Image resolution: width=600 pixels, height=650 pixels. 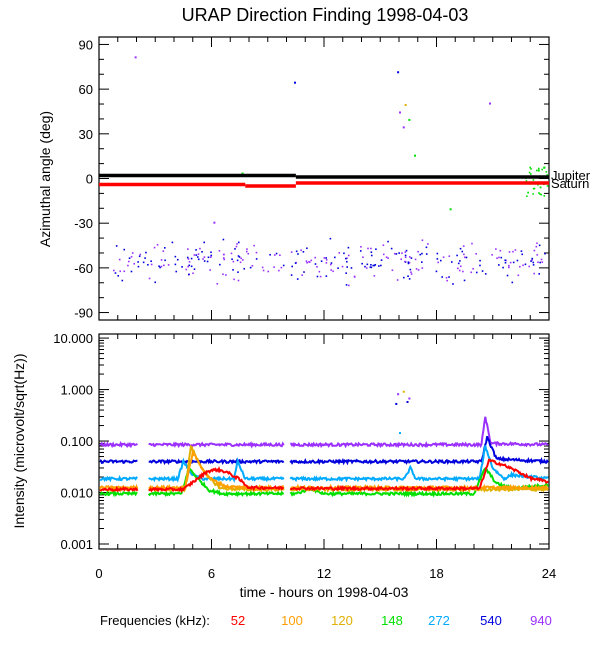 What do you see at coordinates (98, 573) in the screenshot?
I see `intensity-xtick-label: 0` at bounding box center [98, 573].